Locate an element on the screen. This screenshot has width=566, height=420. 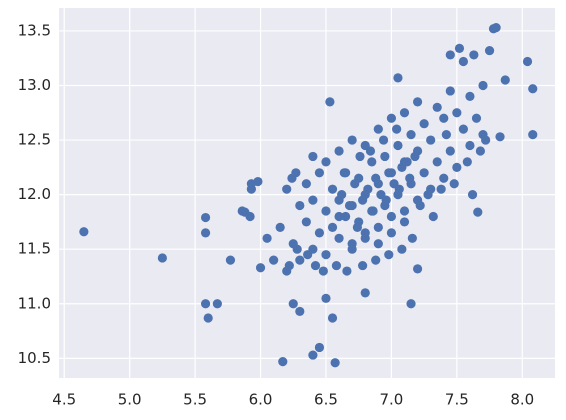
x-tick-label: 6.5 is located at coordinates (326, 400).